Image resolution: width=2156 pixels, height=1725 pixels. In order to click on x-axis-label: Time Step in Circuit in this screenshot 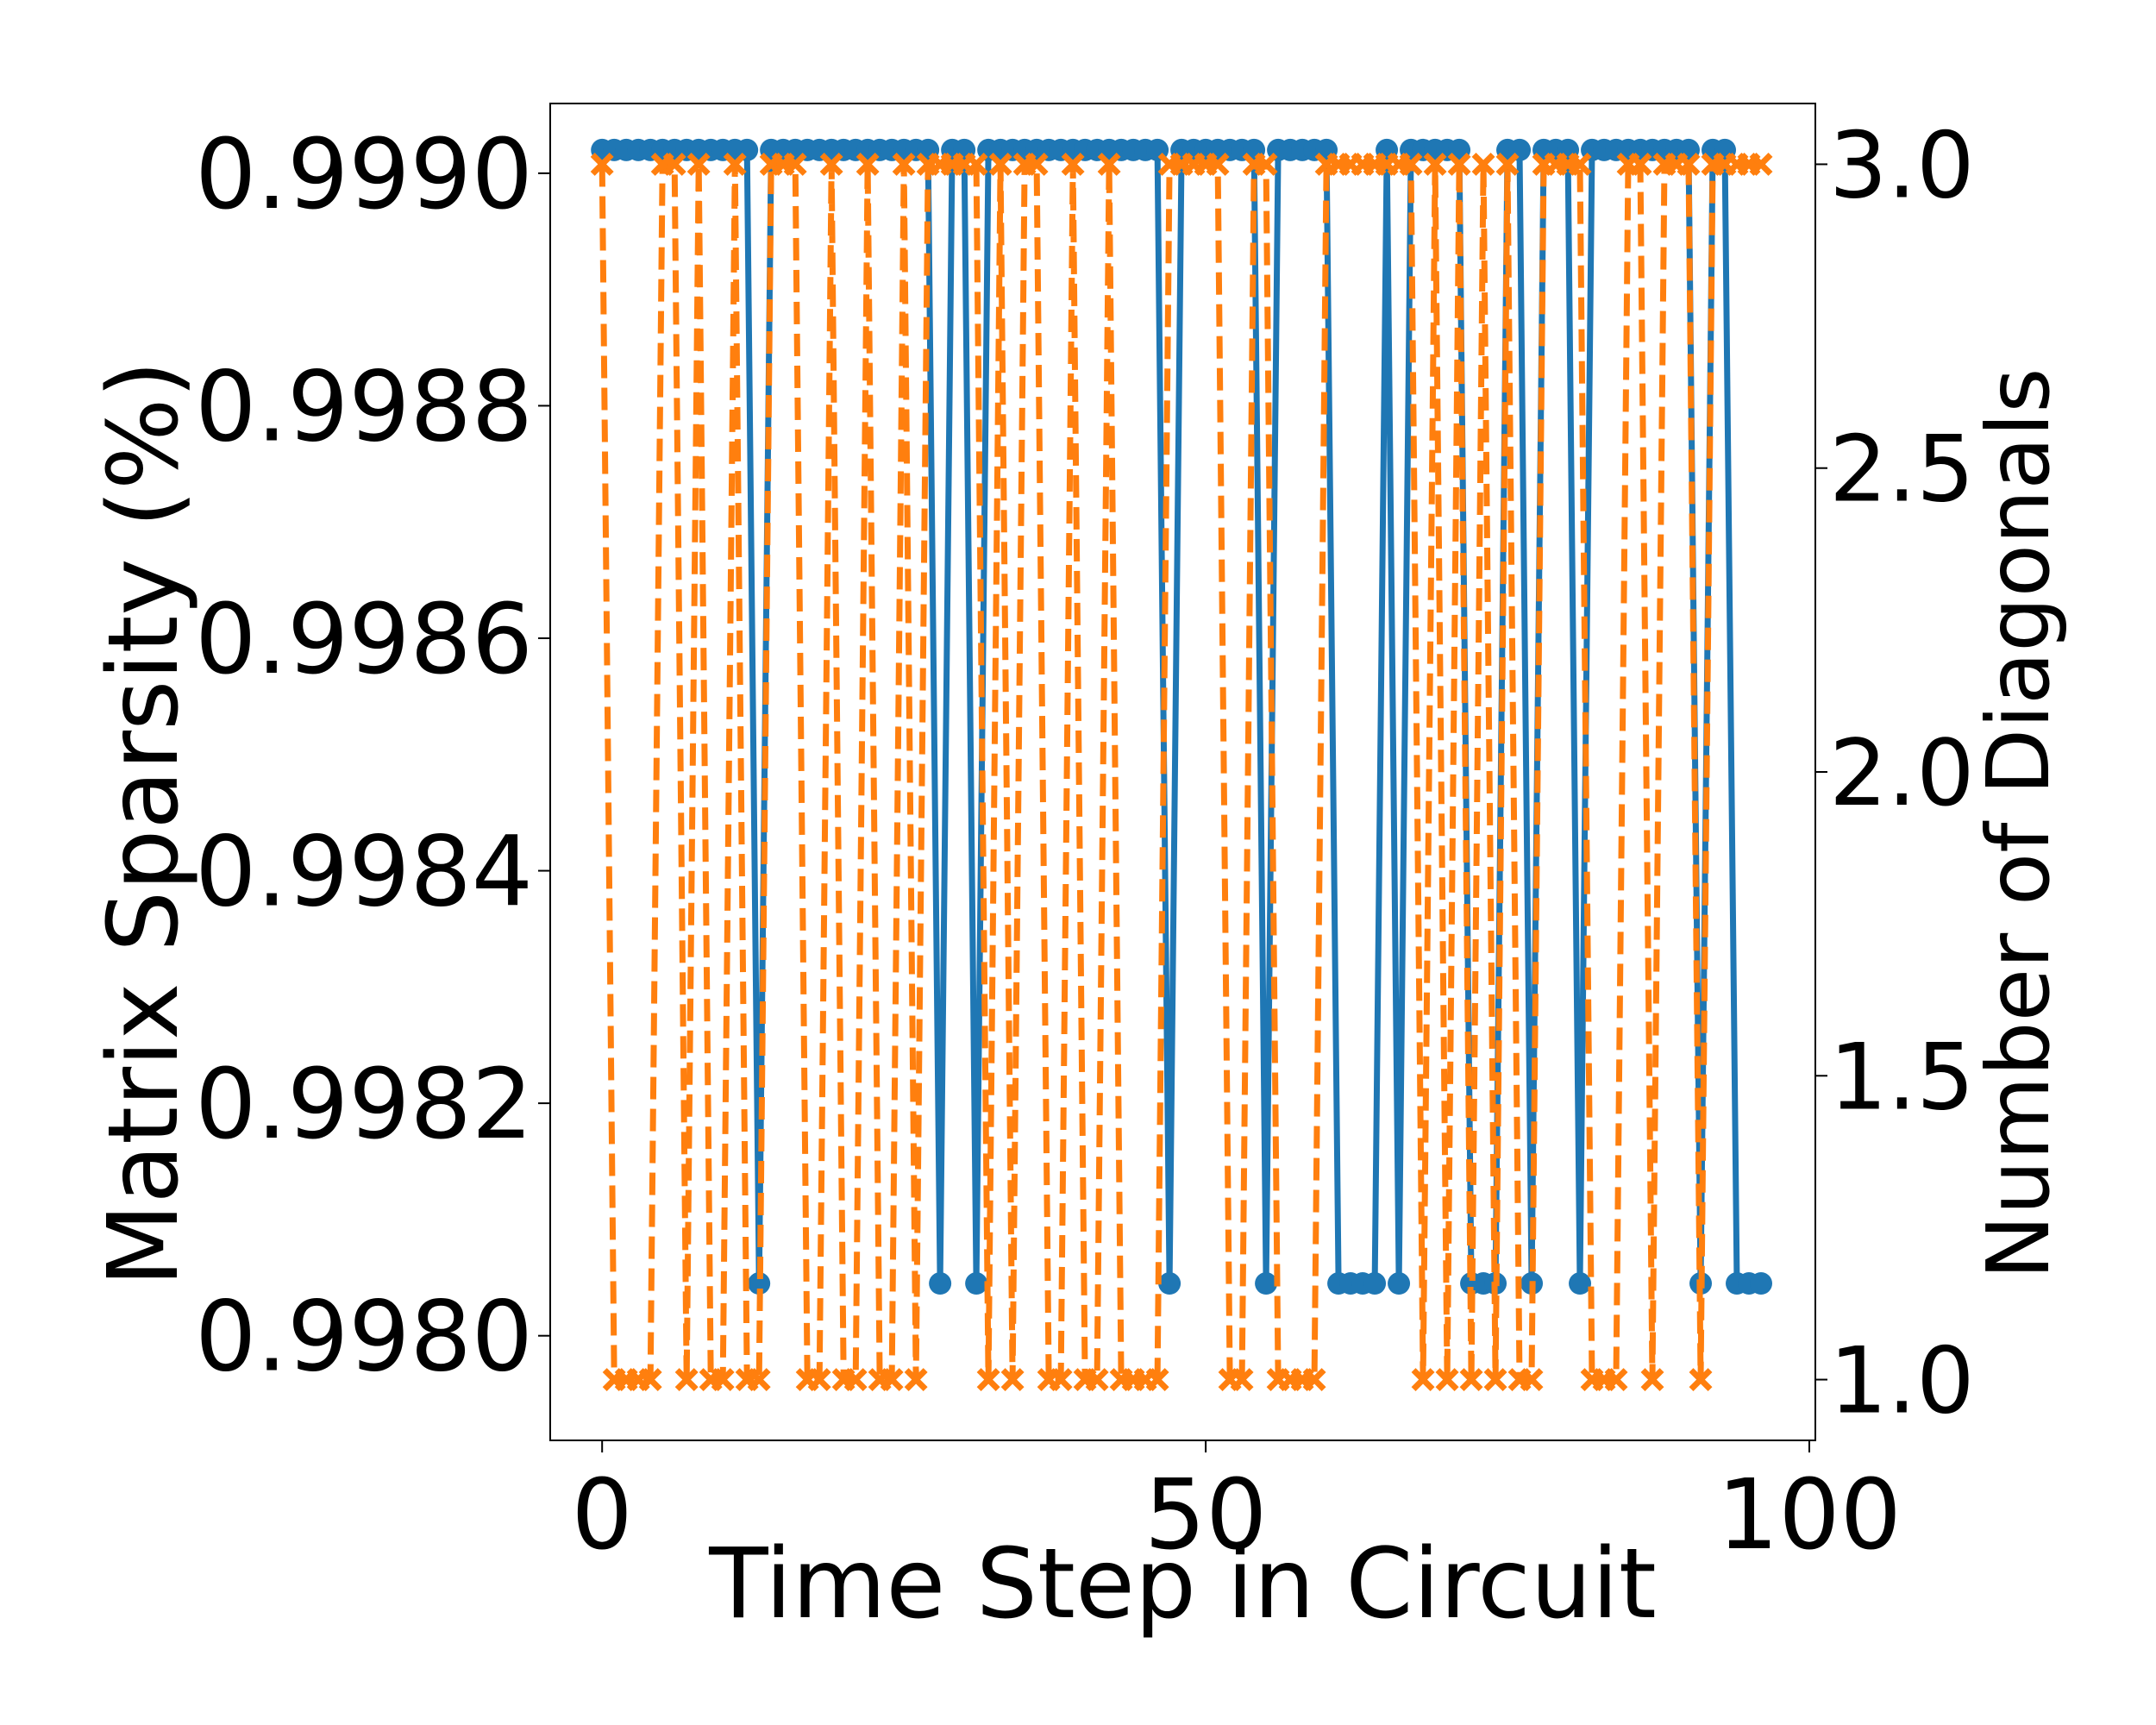, I will do `click(1182, 1584)`.